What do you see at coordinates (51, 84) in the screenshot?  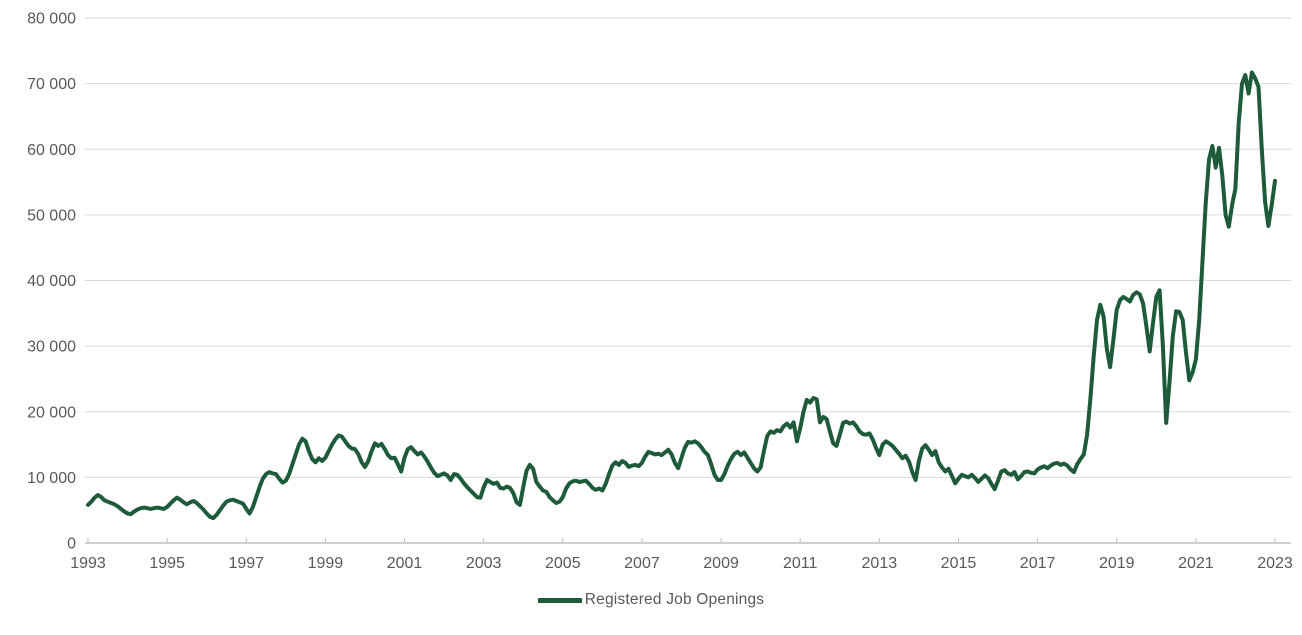 I see `y-axis-label: 70 000` at bounding box center [51, 84].